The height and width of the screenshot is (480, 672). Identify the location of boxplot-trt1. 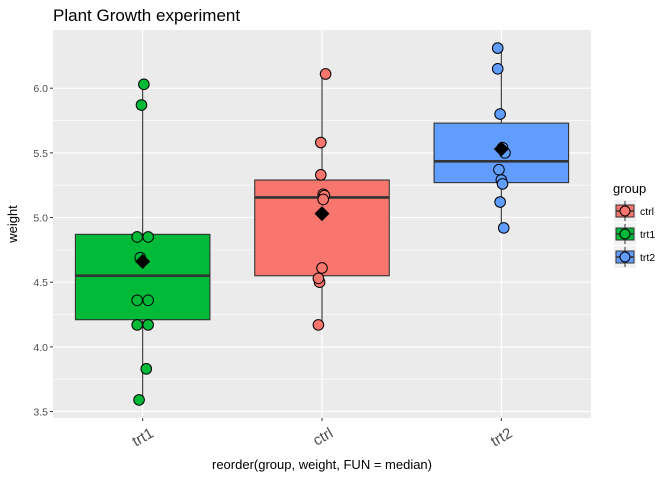
(142, 242).